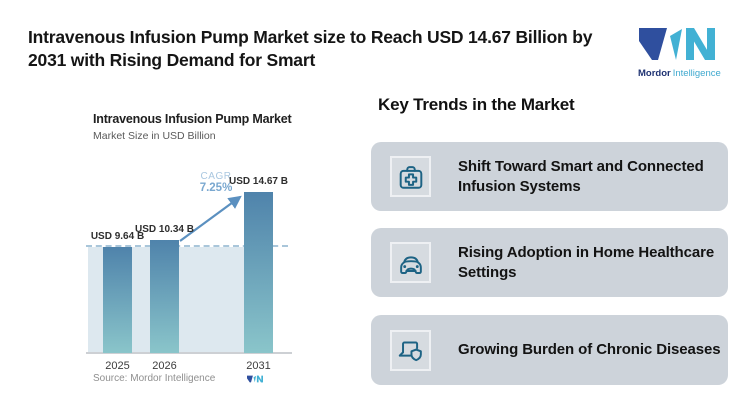  What do you see at coordinates (258, 272) in the screenshot?
I see `bar-2031` at bounding box center [258, 272].